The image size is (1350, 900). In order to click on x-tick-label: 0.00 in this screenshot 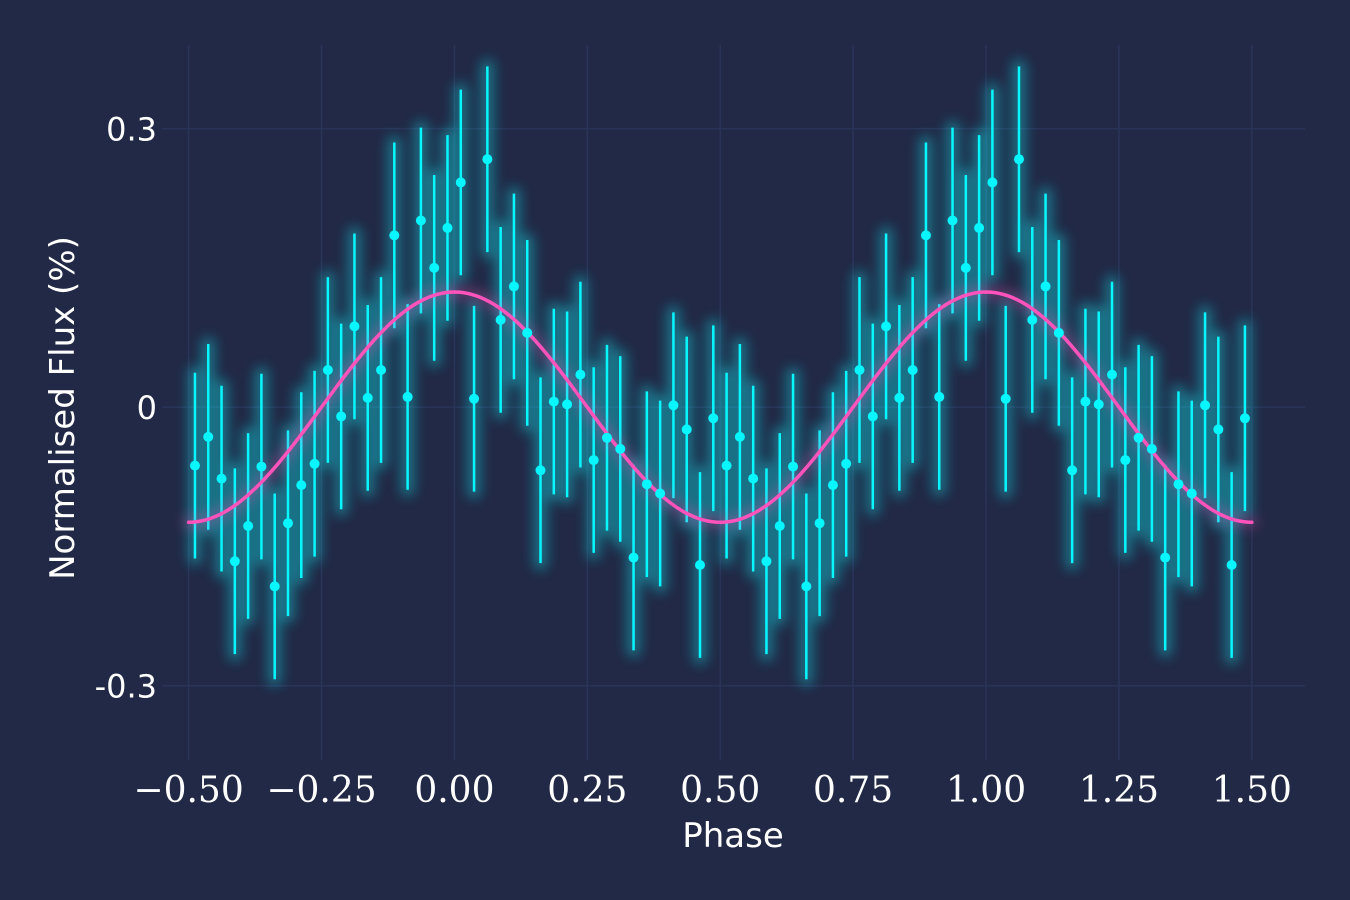, I will do `click(454, 790)`.